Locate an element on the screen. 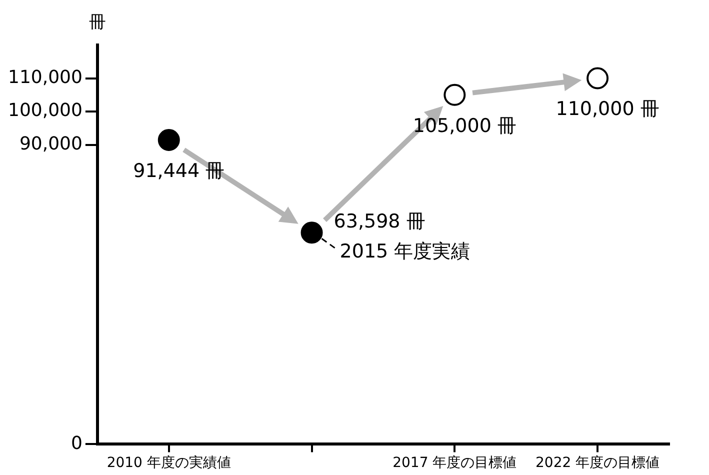 This screenshot has height=475, width=709. x-tick-label: 2022 年度の目標値 is located at coordinates (598, 463).